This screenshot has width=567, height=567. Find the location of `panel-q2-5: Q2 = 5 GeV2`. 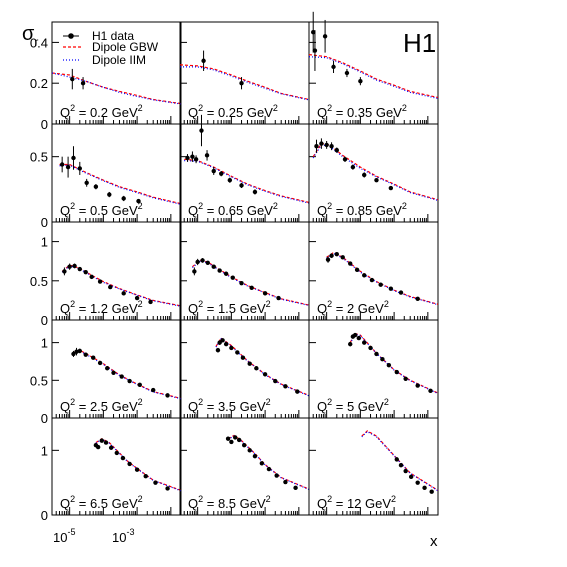

panel-q2-5: Q2 = 5 GeV2 is located at coordinates (373, 369).